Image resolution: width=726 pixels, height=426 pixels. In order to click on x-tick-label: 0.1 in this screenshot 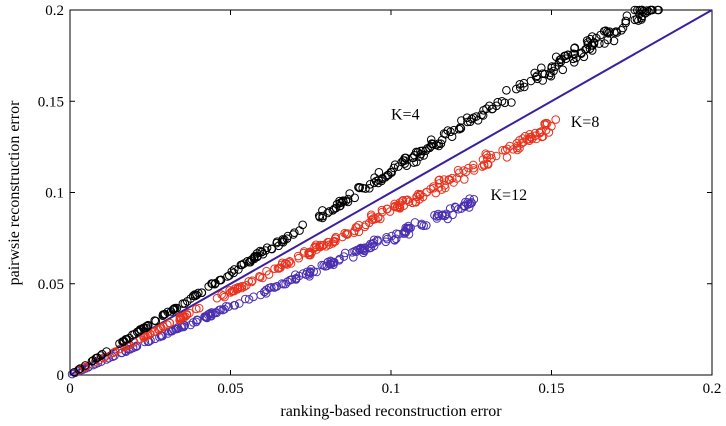, I will do `click(391, 389)`.